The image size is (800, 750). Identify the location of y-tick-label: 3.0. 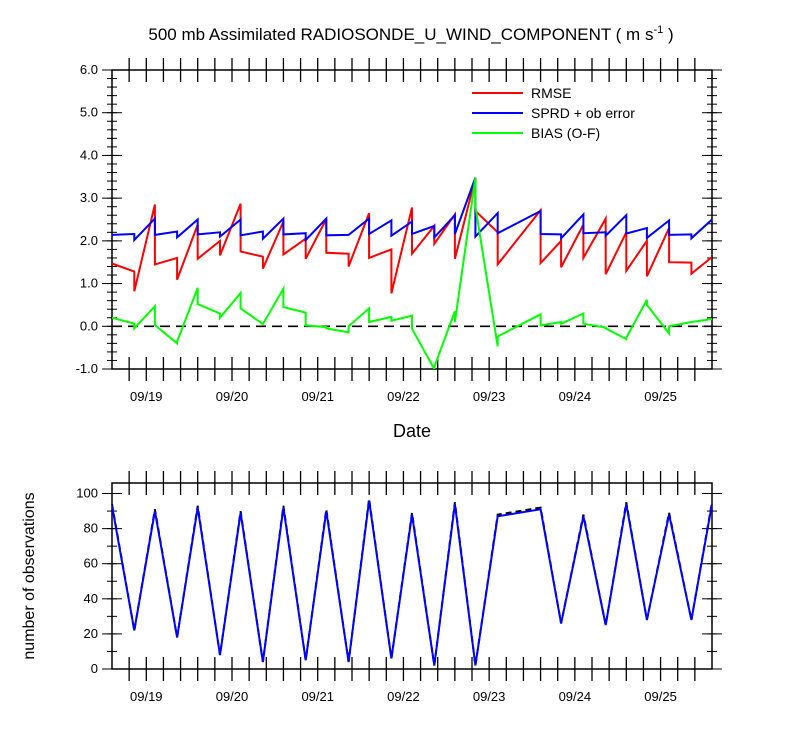
(89, 197).